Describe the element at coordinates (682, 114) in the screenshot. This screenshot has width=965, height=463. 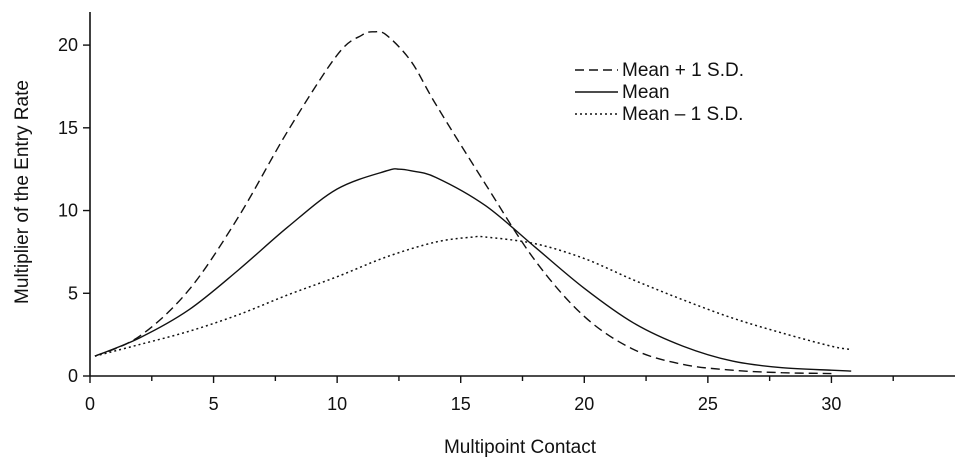
I see `legend-label: Mean – 1 S.D.` at that location.